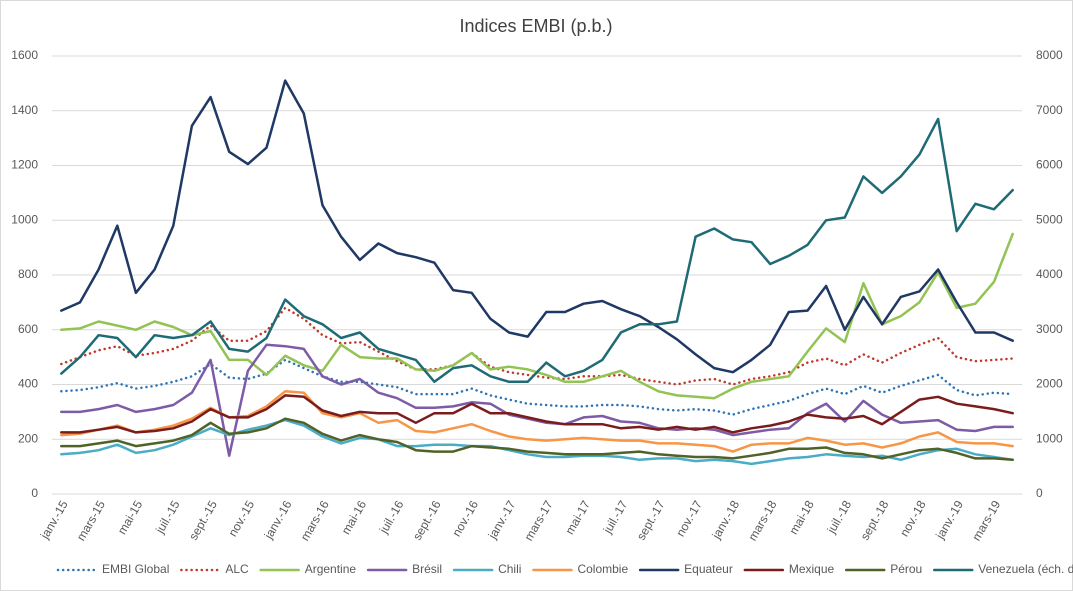 Image resolution: width=1073 pixels, height=591 pixels. Describe the element at coordinates (28, 274) in the screenshot. I see `y-tick-label: 800` at that location.